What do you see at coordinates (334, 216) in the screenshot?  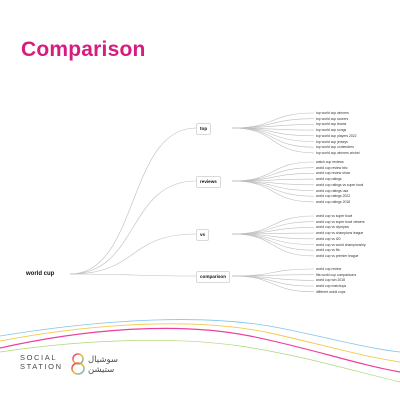 I see `leaf-node: world cup vs super bowl` at bounding box center [334, 216].